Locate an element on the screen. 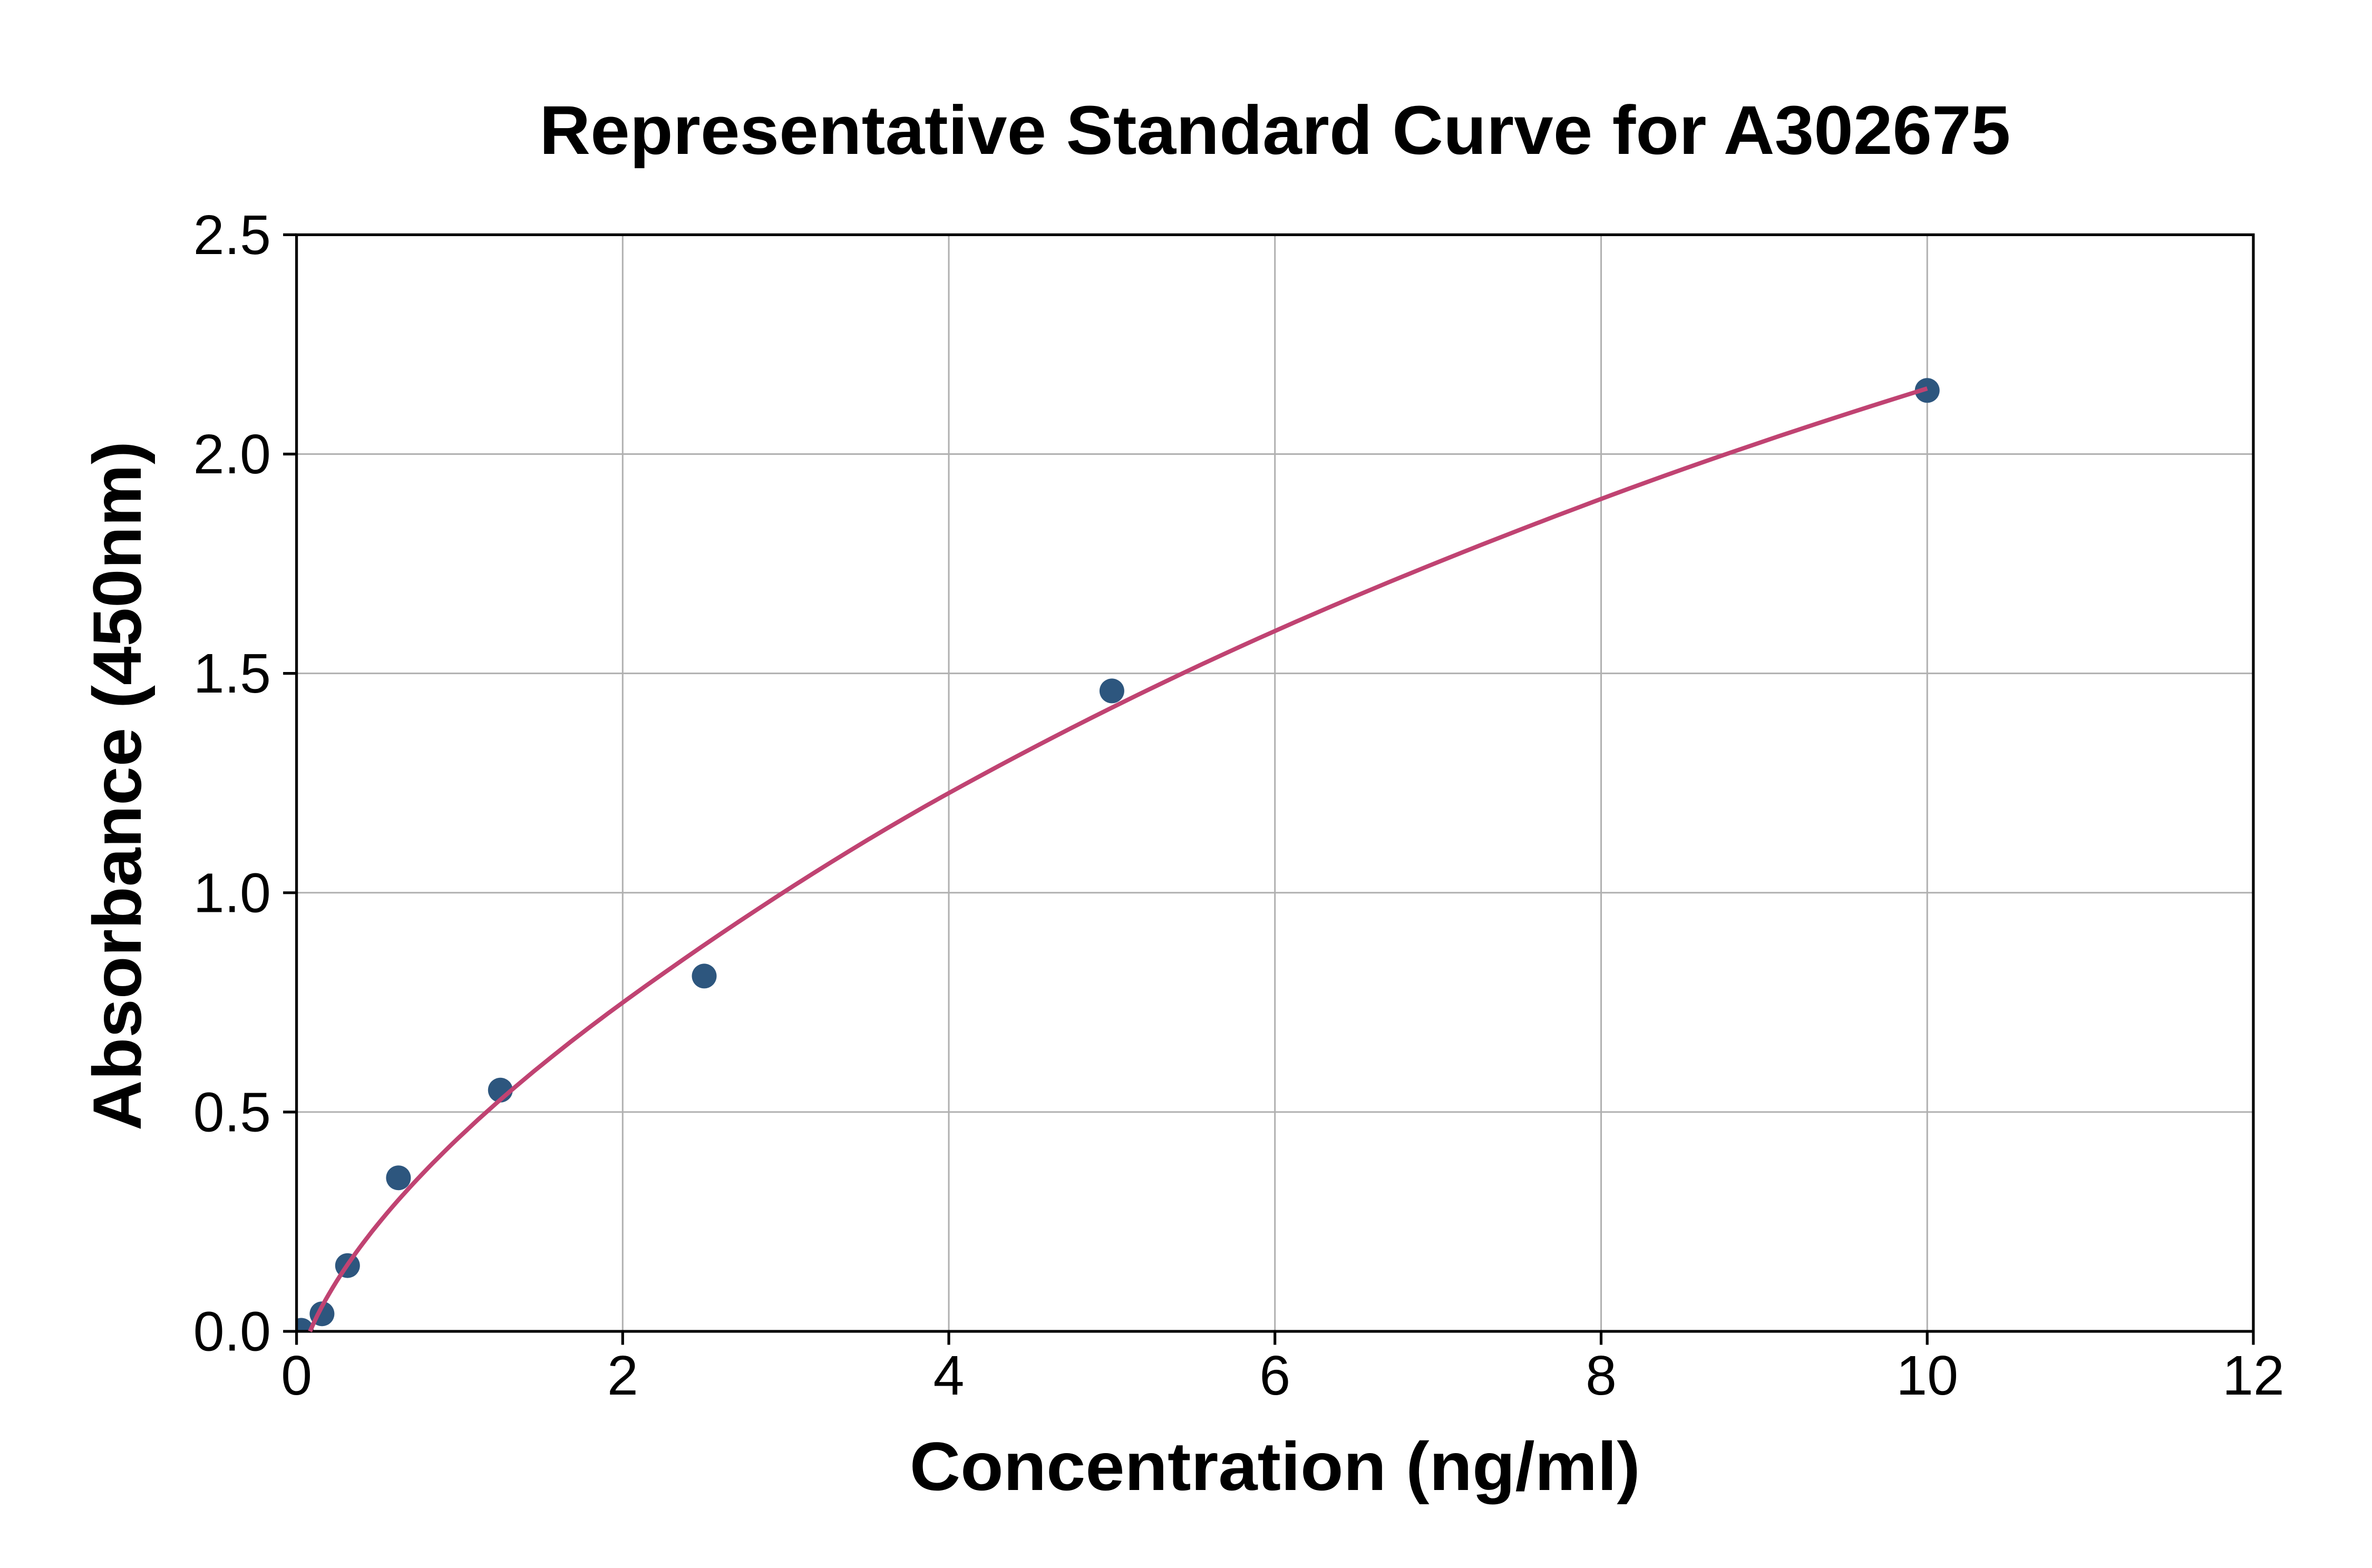 The height and width of the screenshot is (1568, 2372). svg-text: 8 is located at coordinates (1601, 1376).